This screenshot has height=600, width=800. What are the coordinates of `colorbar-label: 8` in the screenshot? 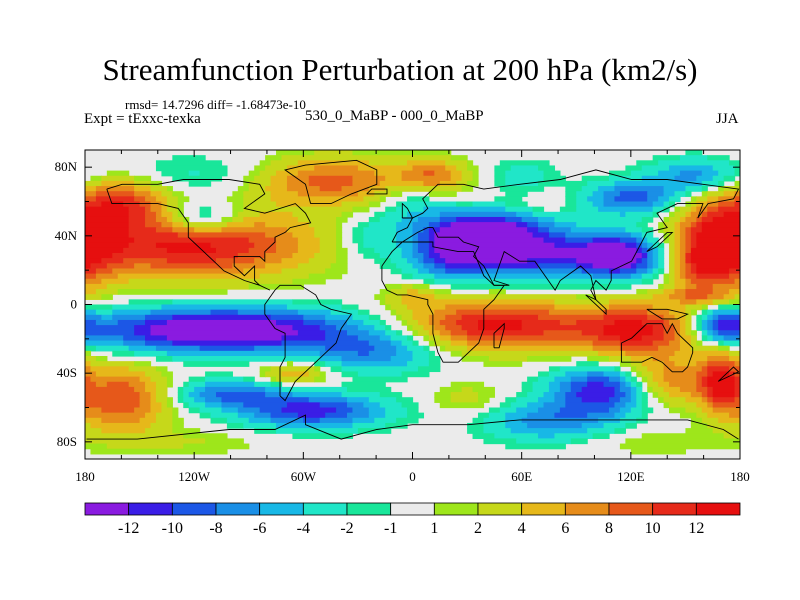 It's located at (609, 528).